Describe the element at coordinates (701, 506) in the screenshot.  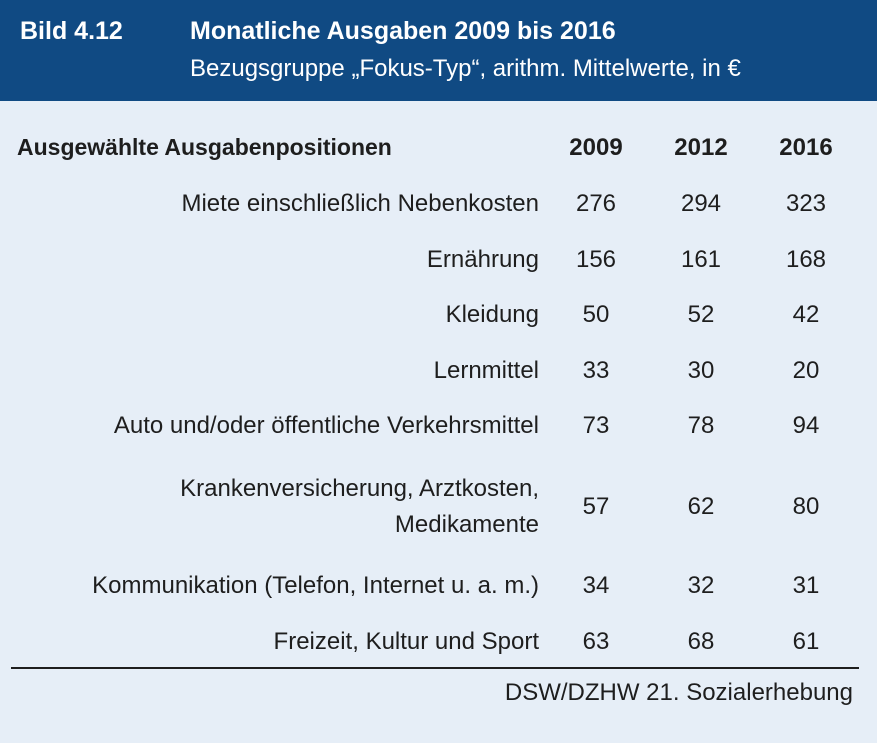
I see `row-value: 62` at that location.